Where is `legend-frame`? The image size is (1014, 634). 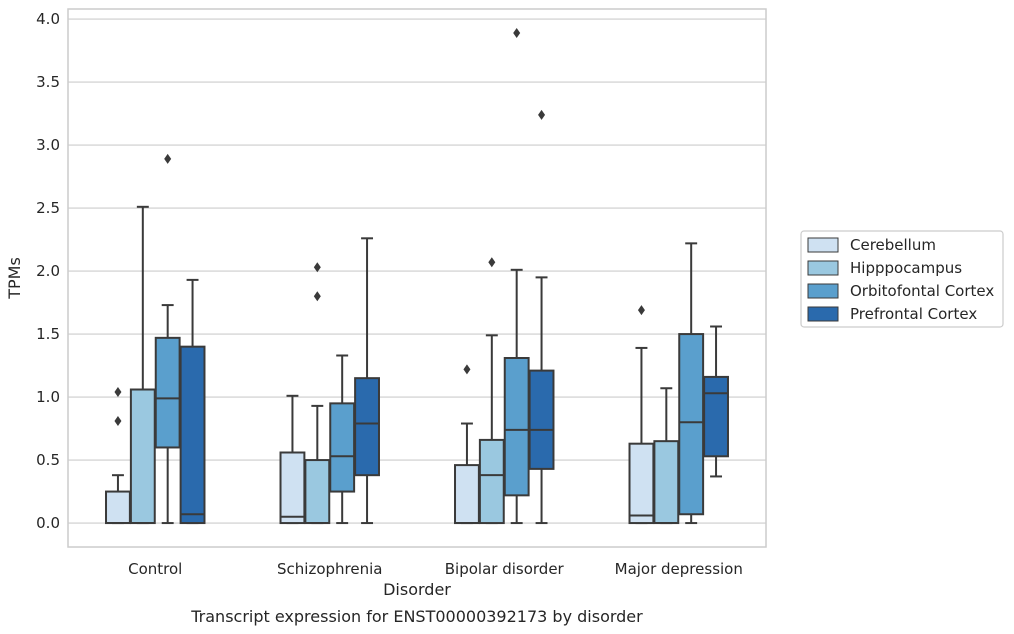
legend-frame is located at coordinates (902, 279).